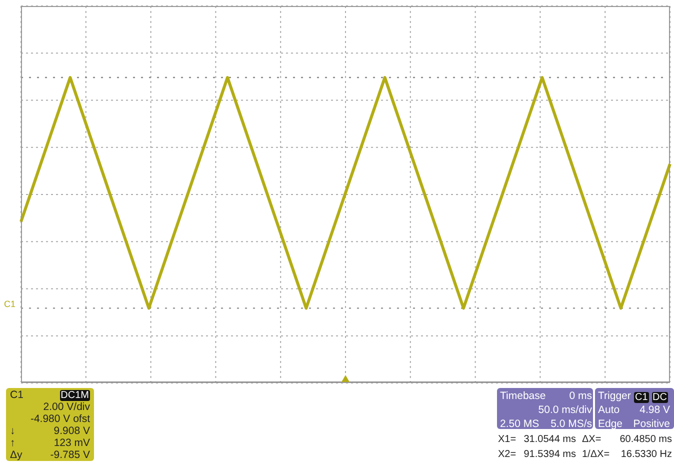  Describe the element at coordinates (60, 419) in the screenshot. I see `text: -4.980 V ofst` at that location.